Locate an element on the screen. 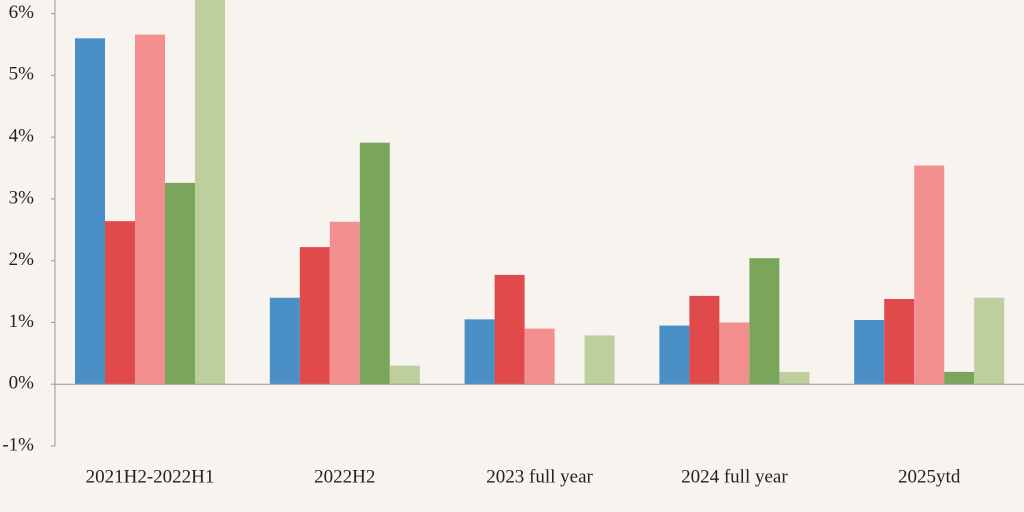 The width and height of the screenshot is (1024, 512). x-tick-label: 2023 full year is located at coordinates (539, 476).